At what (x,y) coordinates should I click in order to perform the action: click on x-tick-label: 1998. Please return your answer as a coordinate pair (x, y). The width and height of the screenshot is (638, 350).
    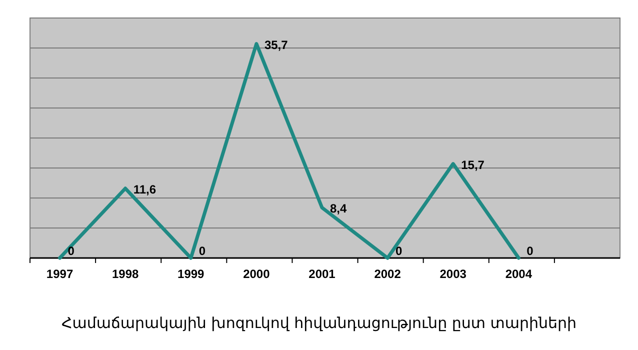
    Looking at the image, I should click on (126, 274).